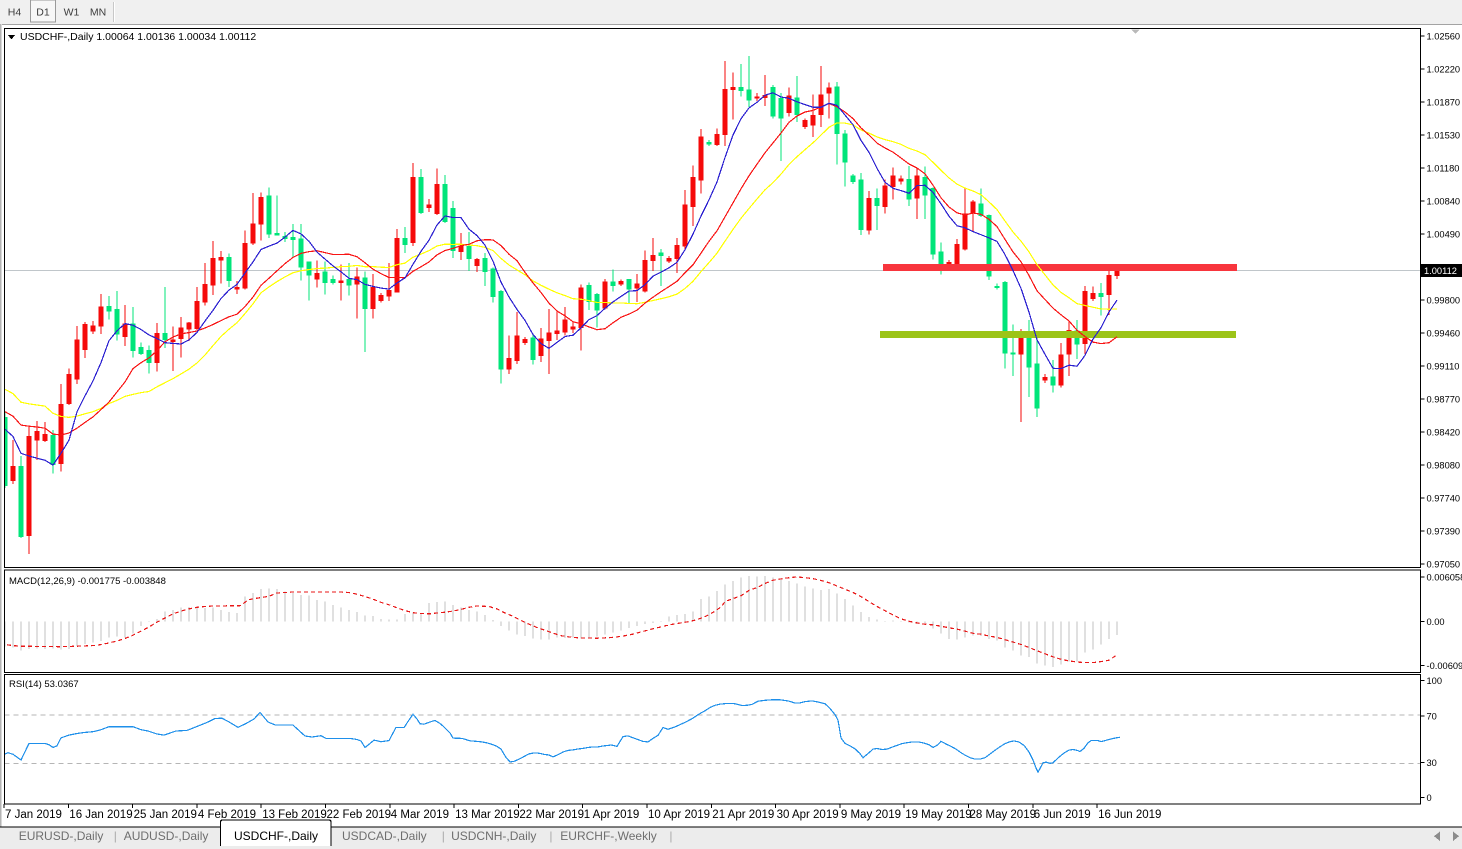 The width and height of the screenshot is (1462, 849). Describe the element at coordinates (43, 13) in the screenshot. I see `svg-text: D1` at that location.